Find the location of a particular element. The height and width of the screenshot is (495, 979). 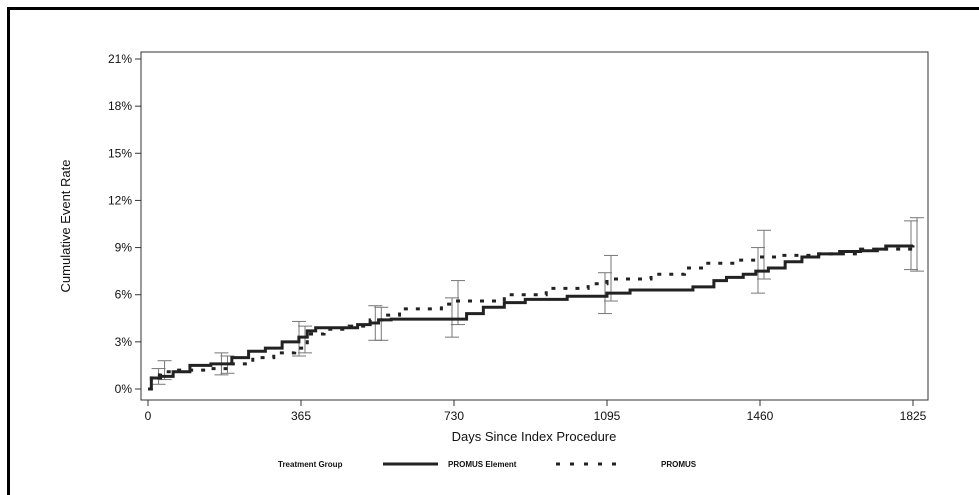

x-tick-label: 730 is located at coordinates (454, 416).